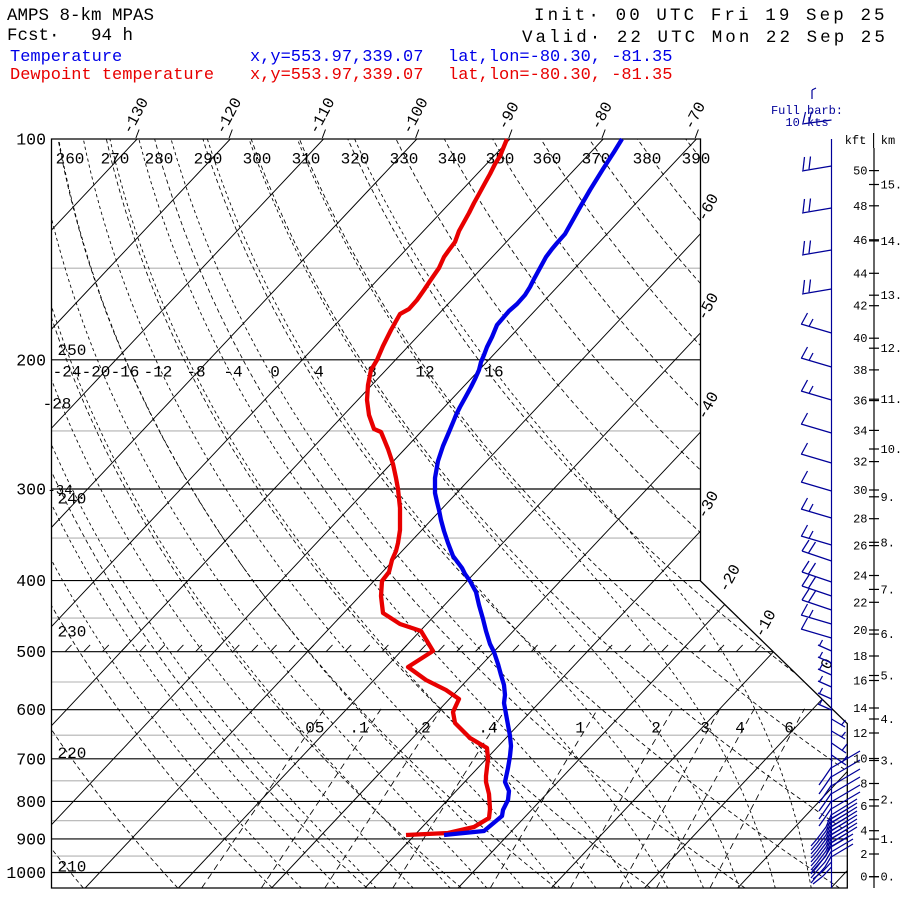 This screenshot has width=900, height=900. Describe the element at coordinates (860, 371) in the screenshot. I see `svg-text: 38` at that location.